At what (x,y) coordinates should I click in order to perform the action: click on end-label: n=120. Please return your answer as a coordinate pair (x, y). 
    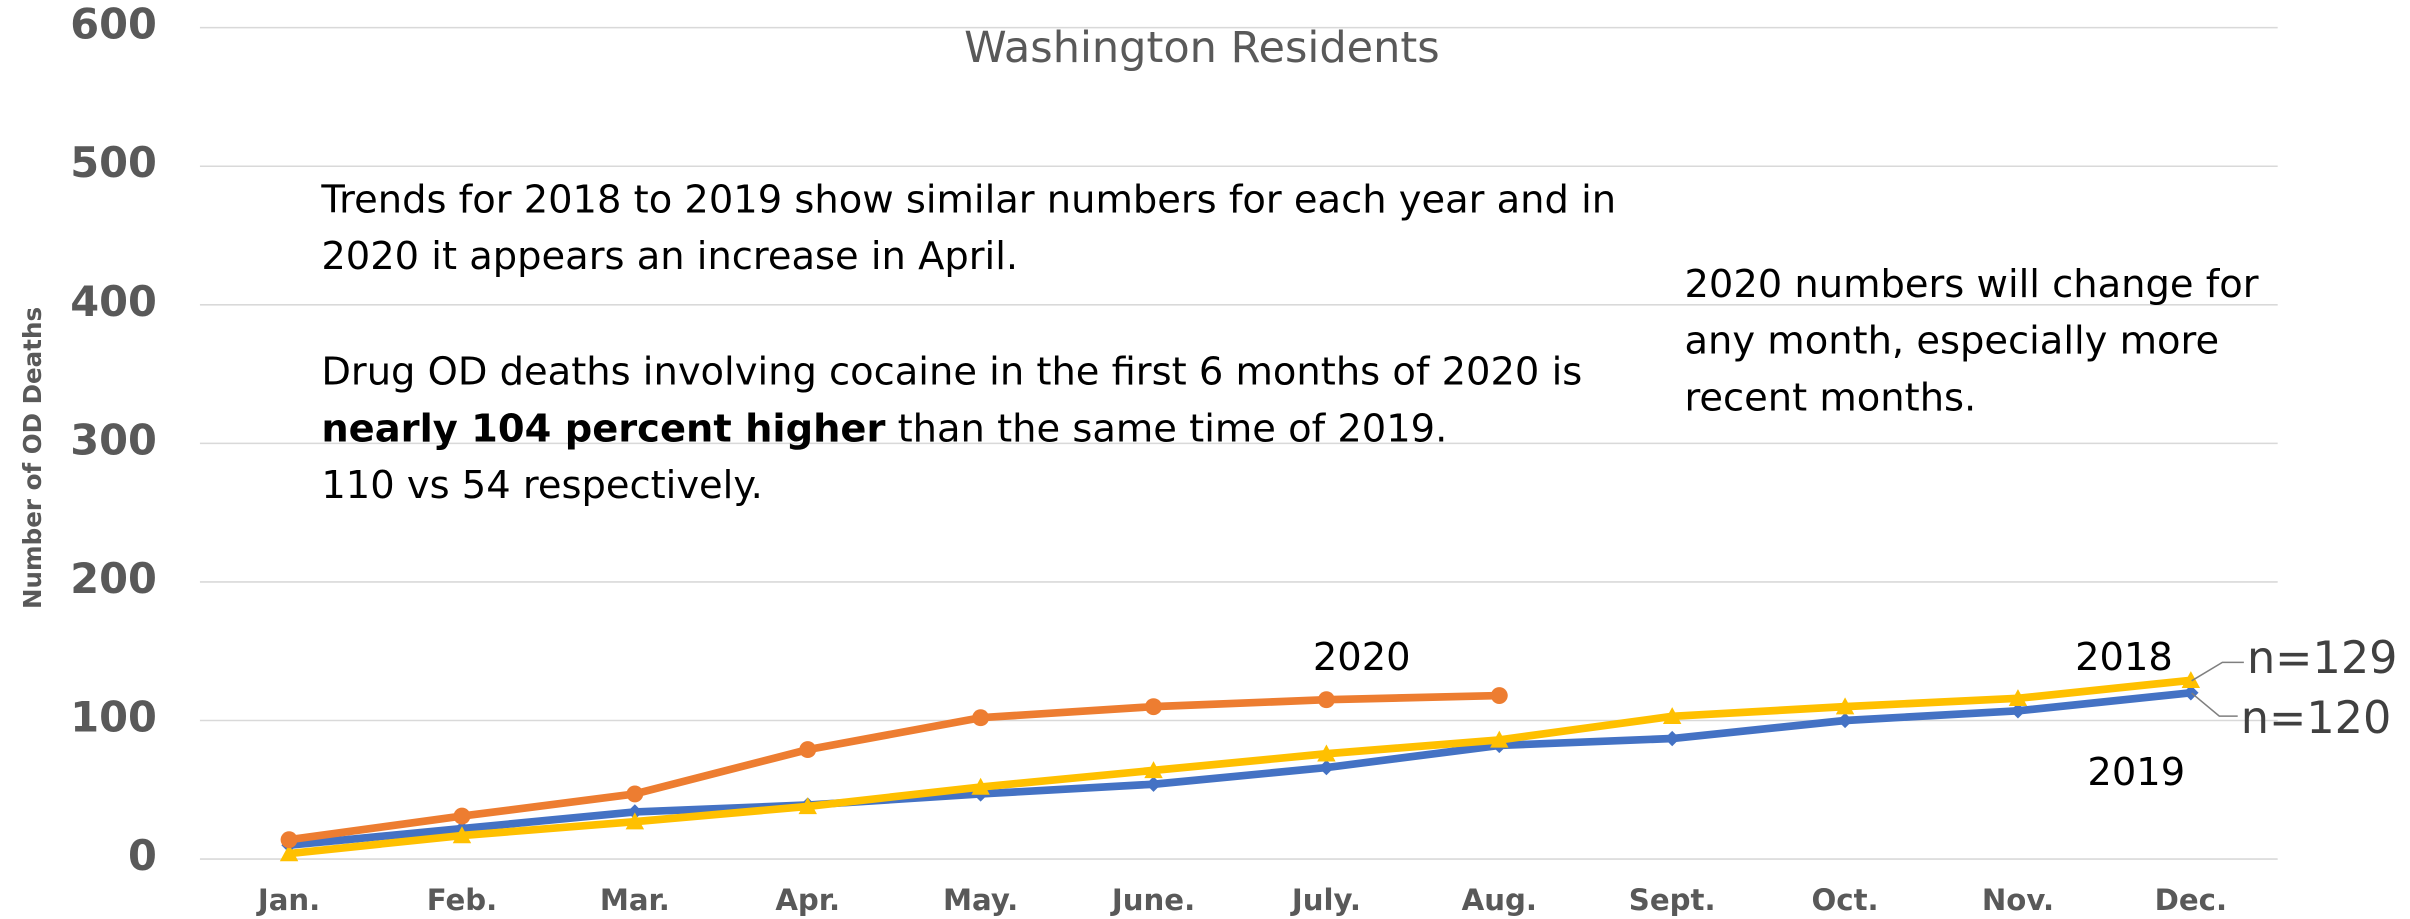
    Looking at the image, I should click on (2316, 718).